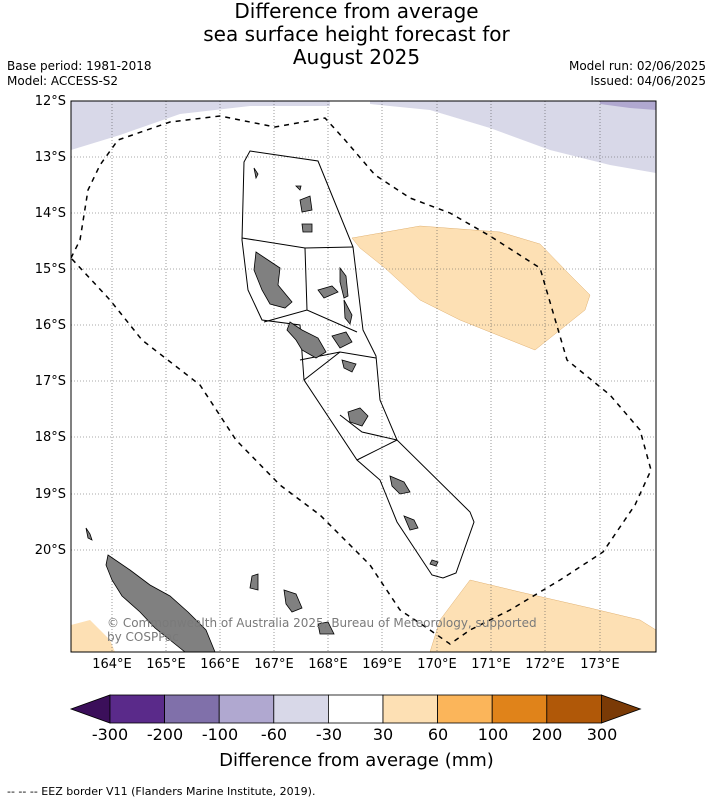 The image size is (713, 804). I want to click on lon-label: 169°E, so click(382, 664).